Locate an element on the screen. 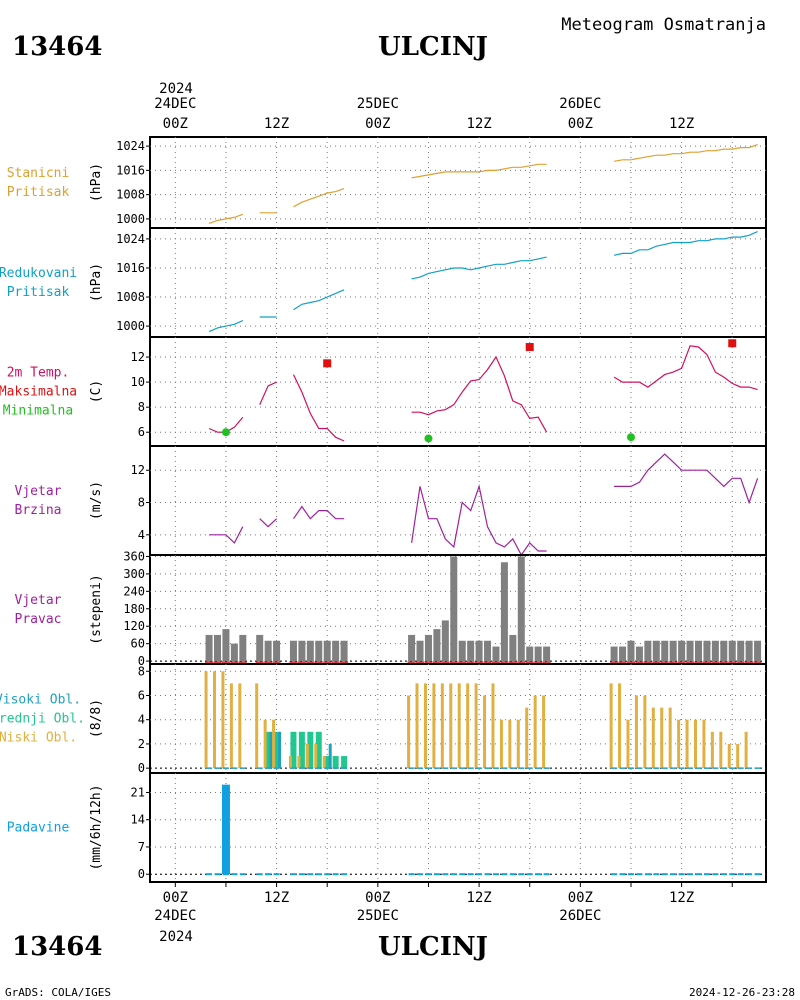 This screenshot has width=800, height=1000. y-tick-label: 240 is located at coordinates (134, 591).